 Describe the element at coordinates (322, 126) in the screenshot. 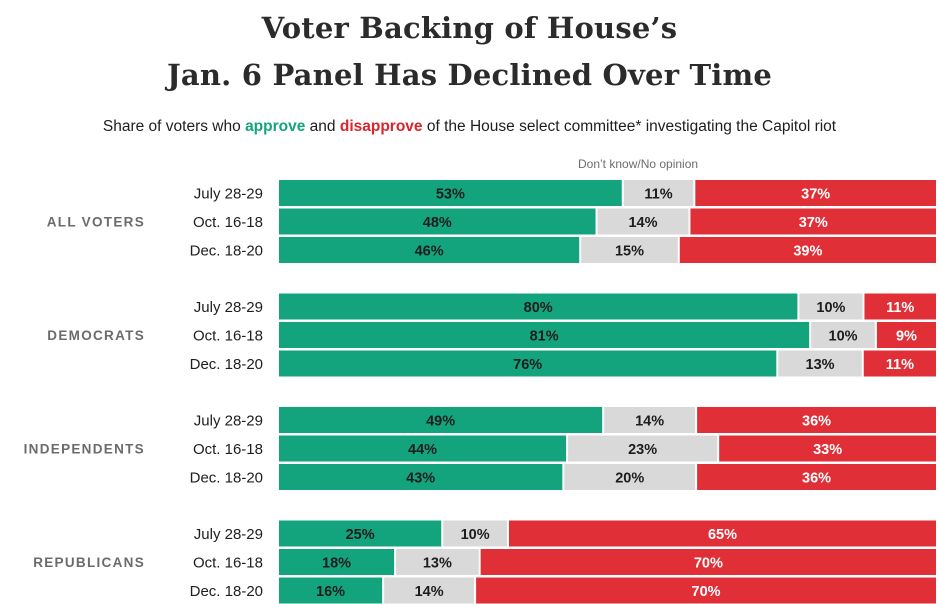

I see `subtitle-text-mid: and` at that location.